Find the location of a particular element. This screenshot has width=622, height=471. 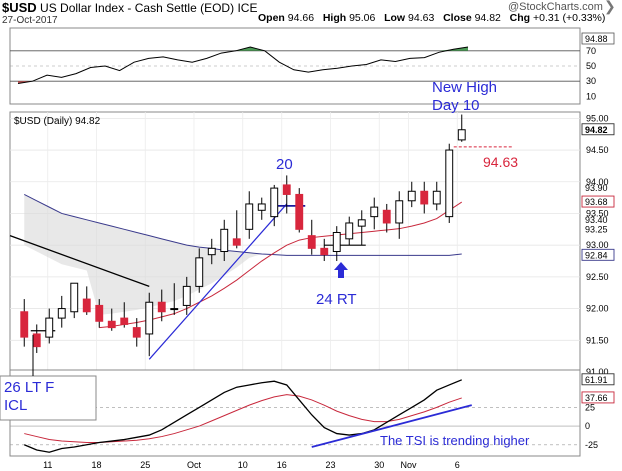

annotation-20: 20 is located at coordinates (284, 164).